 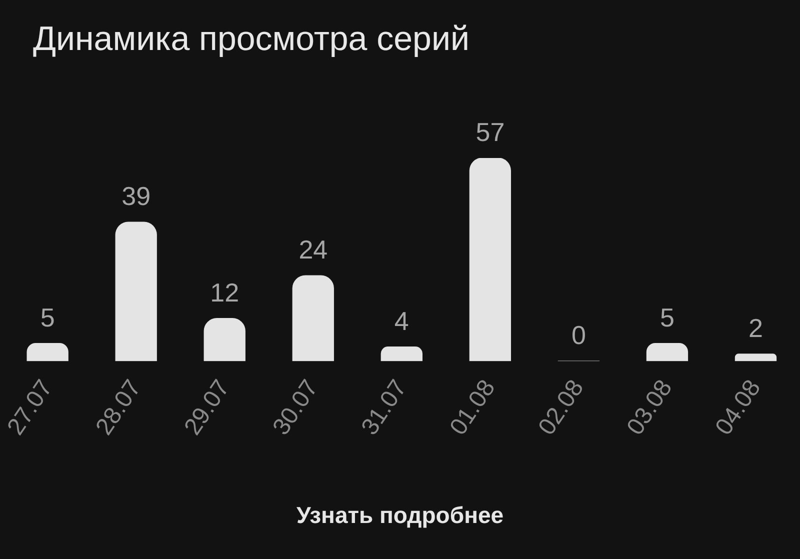 I want to click on data-label: 39, so click(x=136, y=196).